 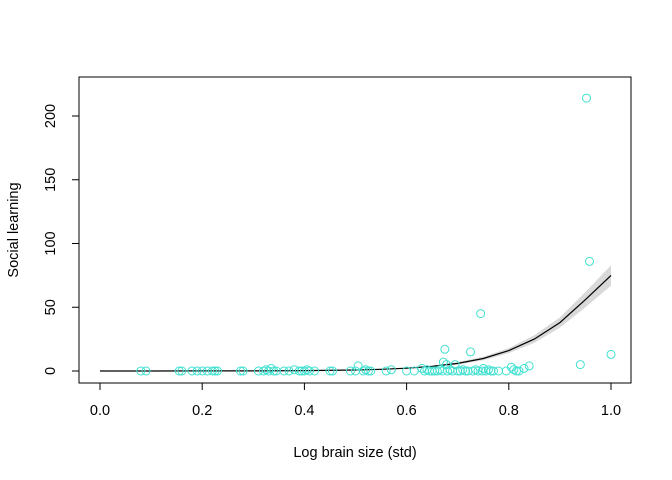 What do you see at coordinates (51, 243) in the screenshot?
I see `y-tick-label: 100` at bounding box center [51, 243].